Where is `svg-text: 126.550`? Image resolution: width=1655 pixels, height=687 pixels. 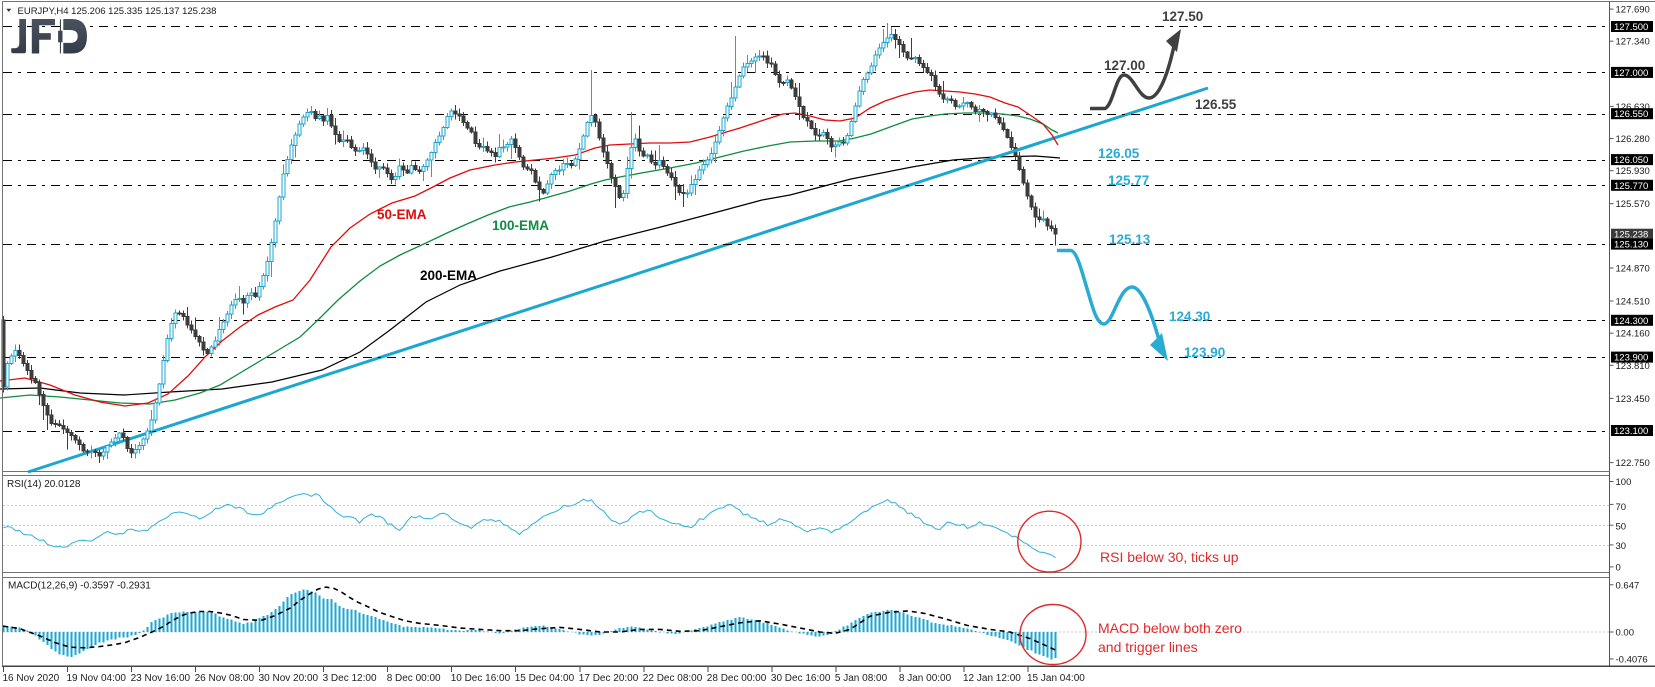 svg-text: 126.550 is located at coordinates (1631, 114).